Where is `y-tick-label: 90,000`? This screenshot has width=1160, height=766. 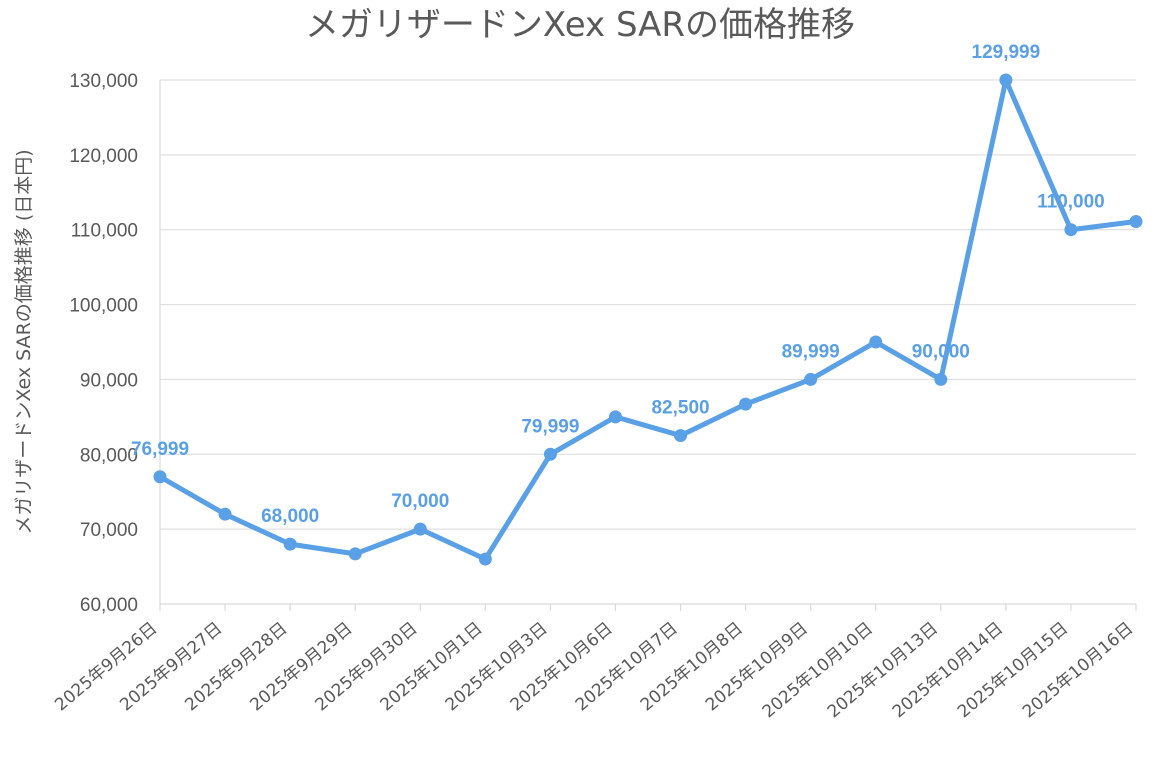
y-tick-label: 90,000 is located at coordinates (109, 380).